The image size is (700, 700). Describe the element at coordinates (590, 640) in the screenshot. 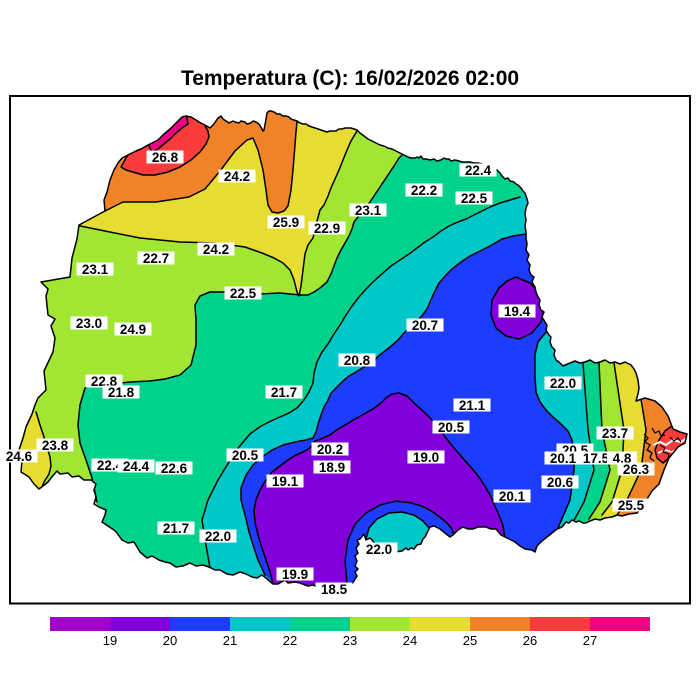

I see `svg-text: 27` at that location.